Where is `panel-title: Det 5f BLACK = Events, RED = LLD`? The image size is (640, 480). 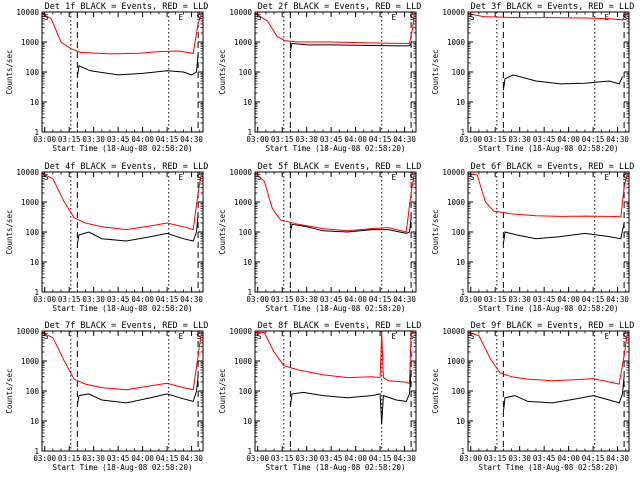
panel-title: Det 5f BLACK = Events, RED = LLD is located at coordinates (340, 167).